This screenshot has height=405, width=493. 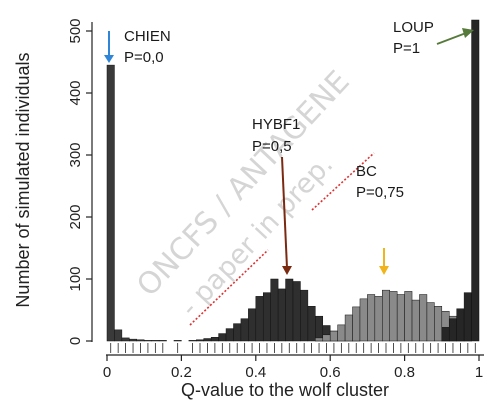 I want to click on bar-hybf1-0.46, so click(x=281, y=315).